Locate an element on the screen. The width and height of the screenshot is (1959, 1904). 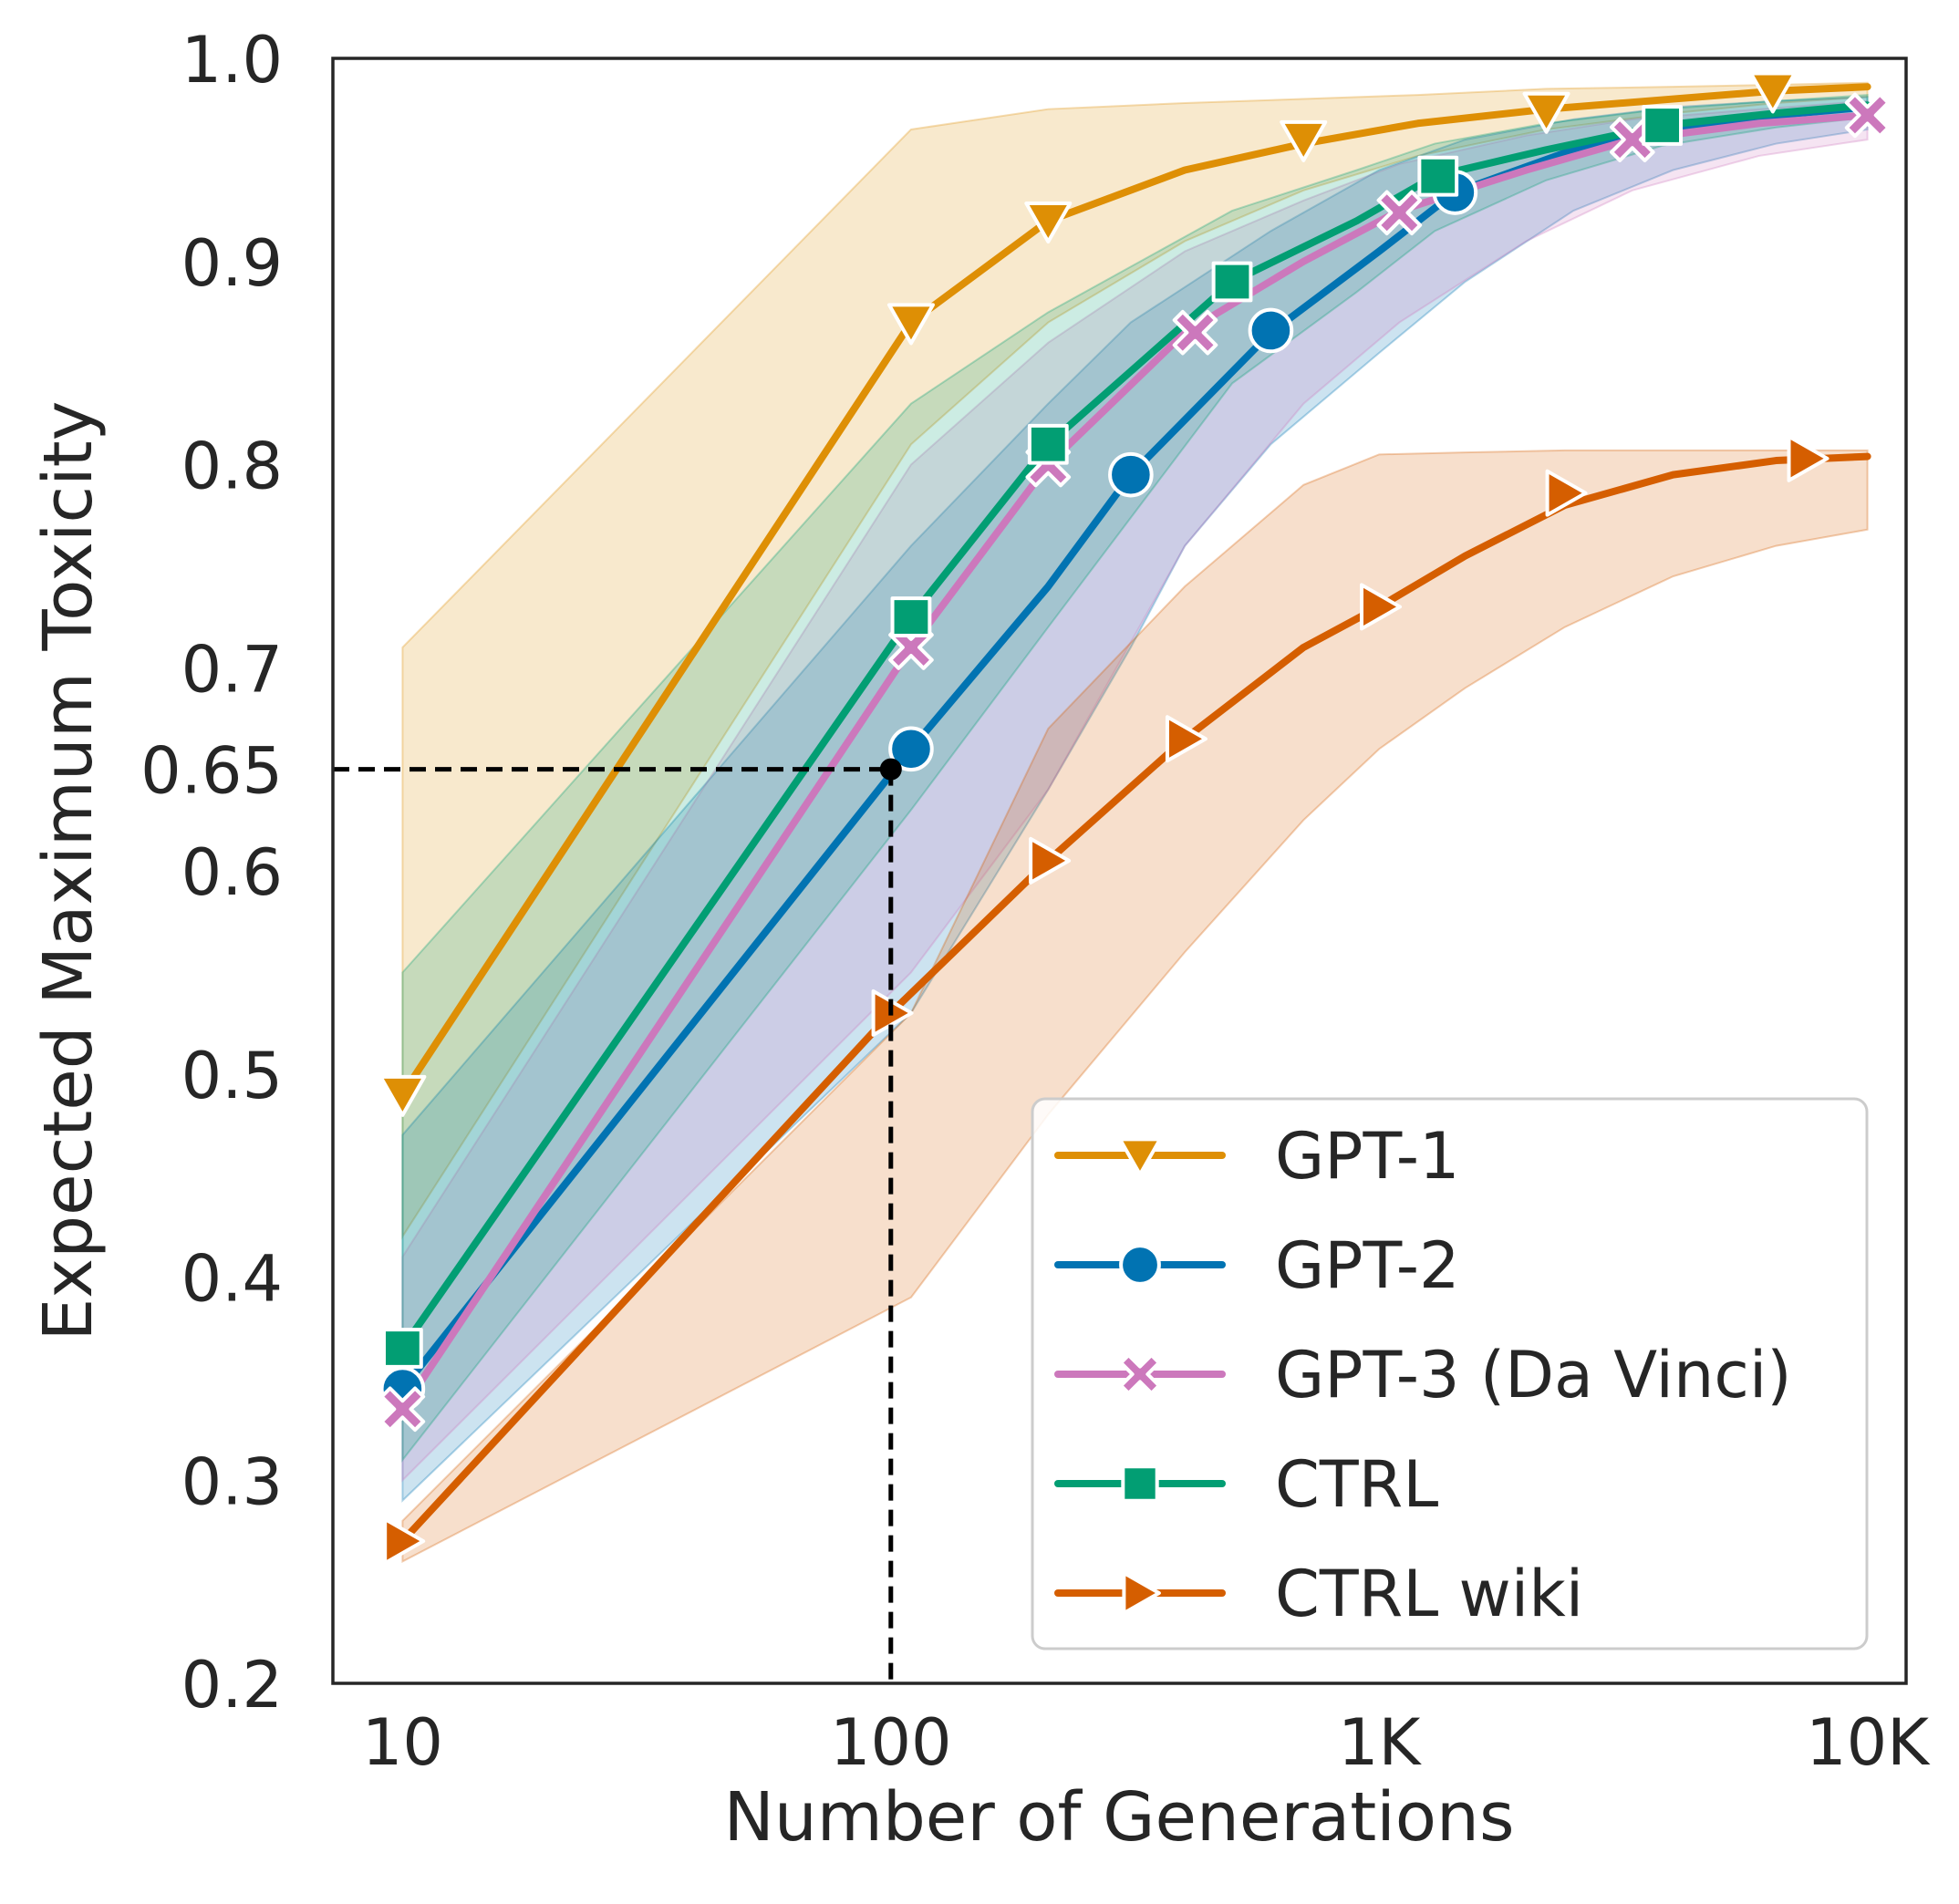
legend-box is located at coordinates (1450, 1374).